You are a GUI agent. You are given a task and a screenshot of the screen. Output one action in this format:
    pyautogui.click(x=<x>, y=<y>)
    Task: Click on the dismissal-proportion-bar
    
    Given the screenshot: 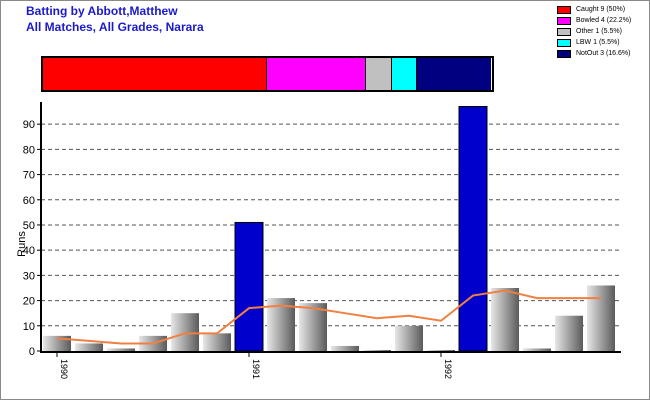 What is the action you would take?
    pyautogui.click(x=267, y=74)
    